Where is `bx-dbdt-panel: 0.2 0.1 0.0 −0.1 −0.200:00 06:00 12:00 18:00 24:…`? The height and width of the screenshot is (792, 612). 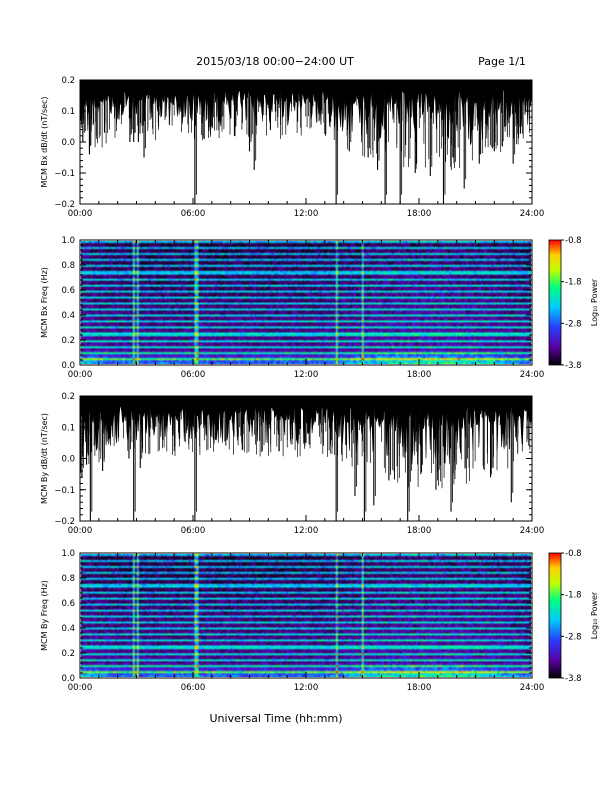
bx-dbdt-panel: 0.2 0.1 0.0 −0.1 −0.200:00 06:00 12:00 18:00 24:… is located at coordinates (292, 147).